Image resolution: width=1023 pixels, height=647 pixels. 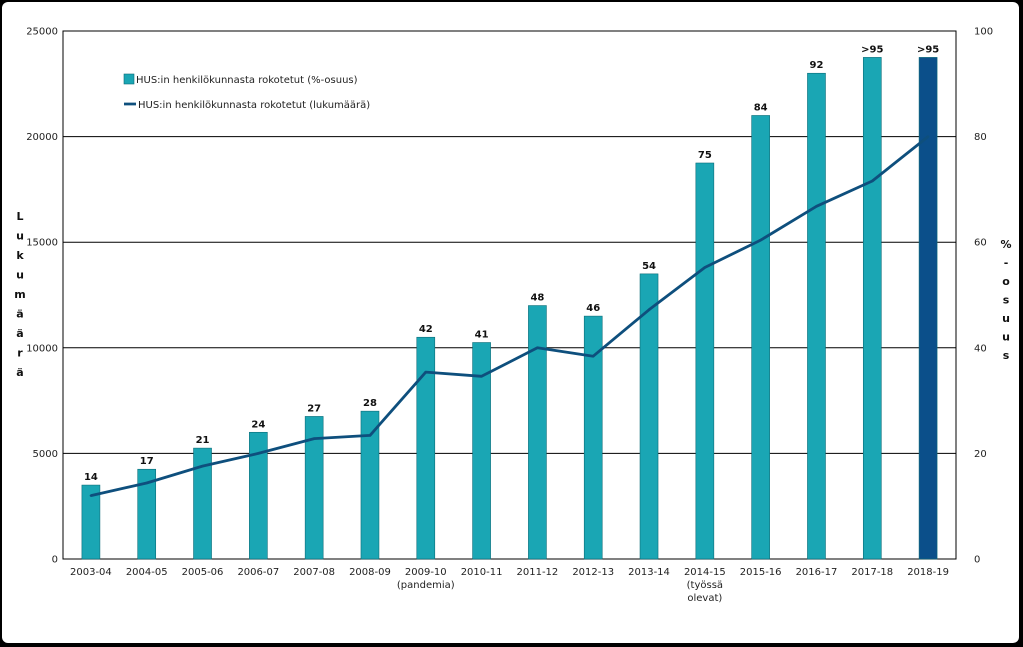 What do you see at coordinates (314, 572) in the screenshot?
I see `x-tick-label: 2007-08` at bounding box center [314, 572].